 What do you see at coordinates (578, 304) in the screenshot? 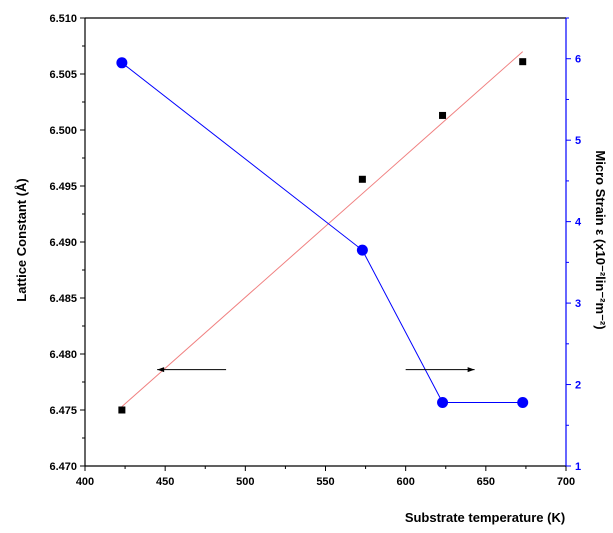
I see `y-right-tick-label: 3` at bounding box center [578, 304].